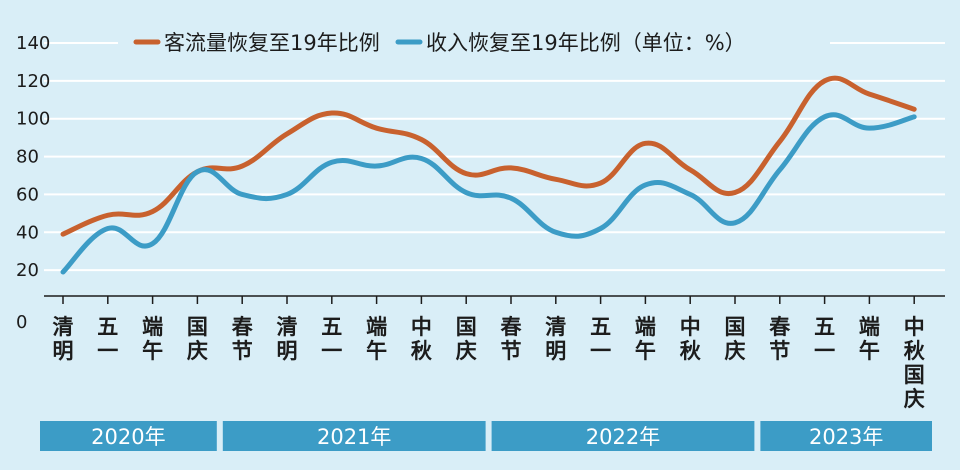  I want to click on y-tick-label: 120, so click(33, 81).